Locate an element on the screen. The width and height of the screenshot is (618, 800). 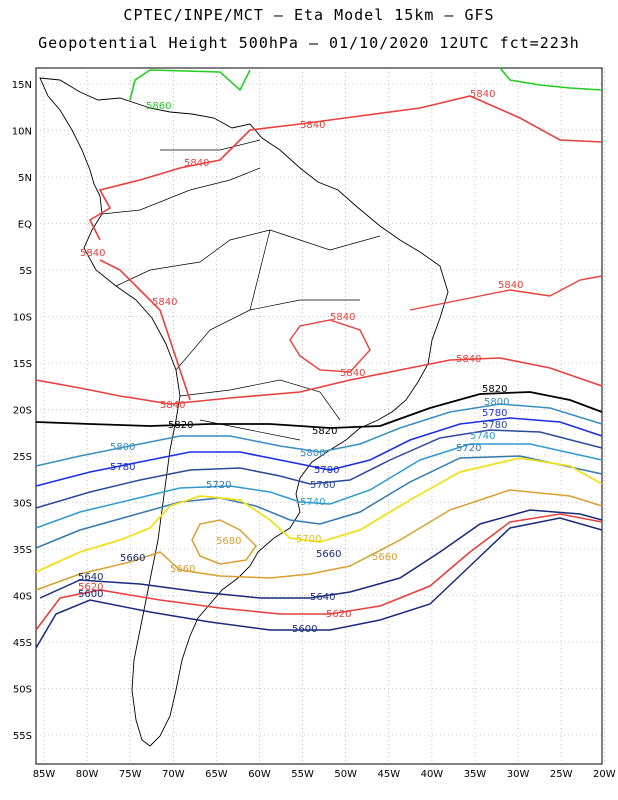
longitude-label: 45W is located at coordinates (388, 774).